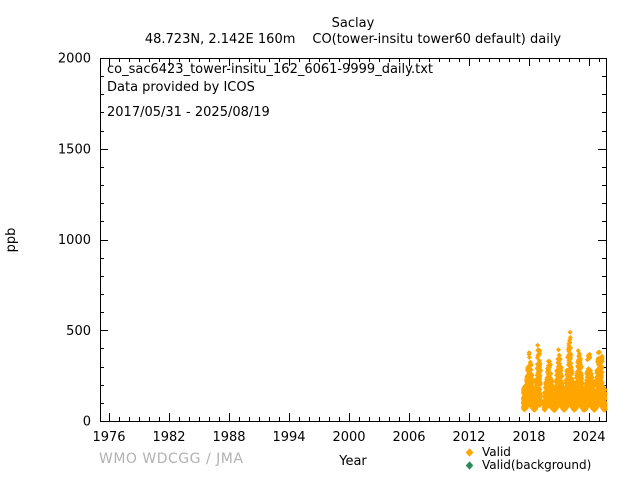 This screenshot has height=480, width=640. Describe the element at coordinates (74, 59) in the screenshot. I see `y-tick-label: 2000` at that location.